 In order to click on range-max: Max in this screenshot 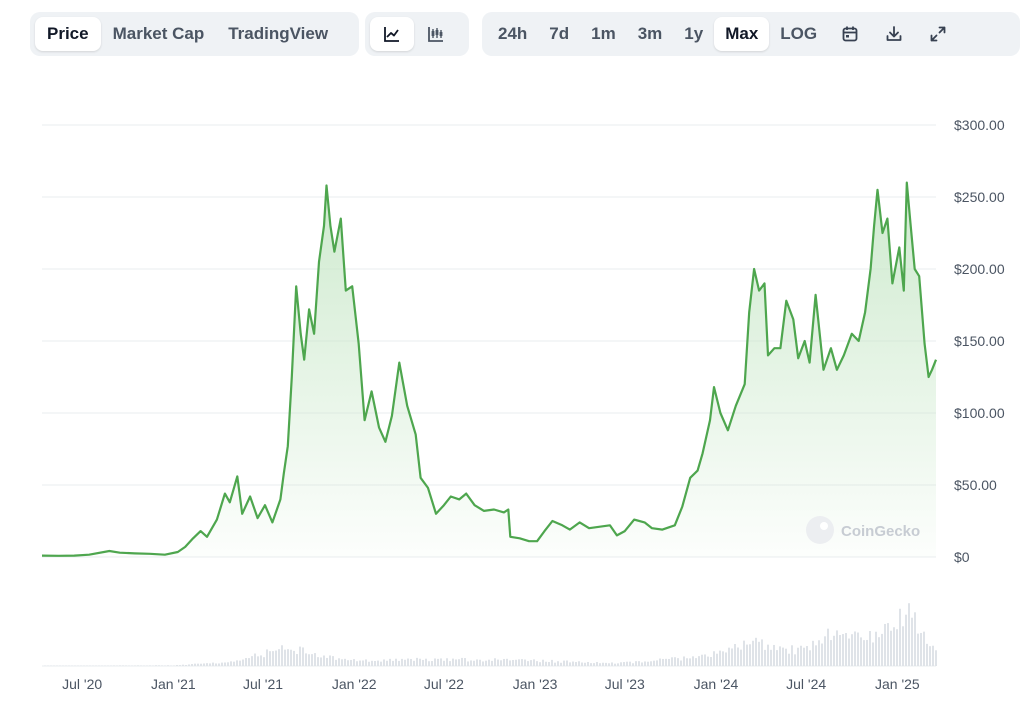, I will do `click(742, 34)`.